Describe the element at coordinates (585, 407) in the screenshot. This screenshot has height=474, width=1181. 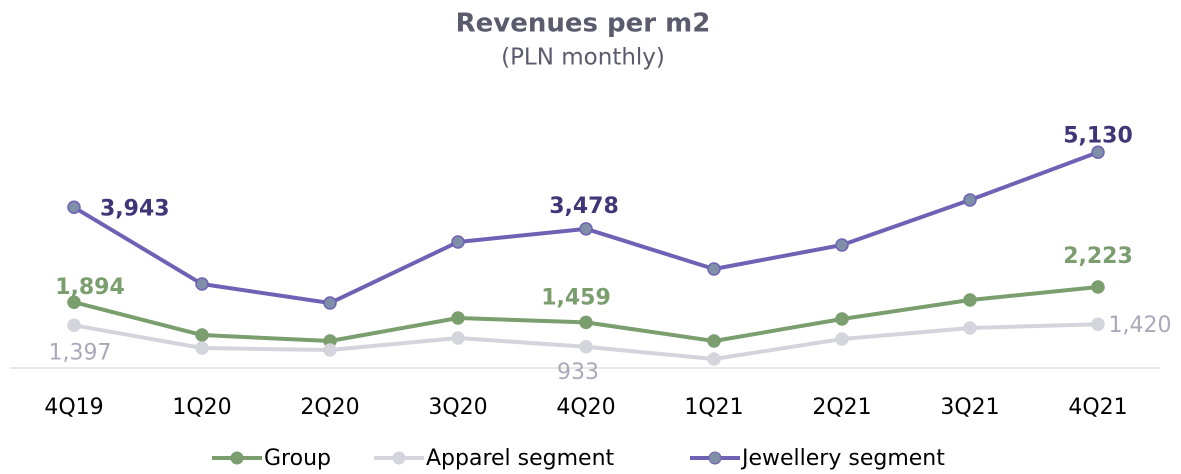
I see `x-tick-label: 4Q20` at that location.